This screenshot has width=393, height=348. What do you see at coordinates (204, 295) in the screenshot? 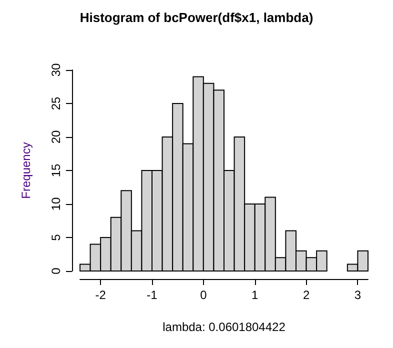
I see `x-tick-label: 0` at bounding box center [204, 295].